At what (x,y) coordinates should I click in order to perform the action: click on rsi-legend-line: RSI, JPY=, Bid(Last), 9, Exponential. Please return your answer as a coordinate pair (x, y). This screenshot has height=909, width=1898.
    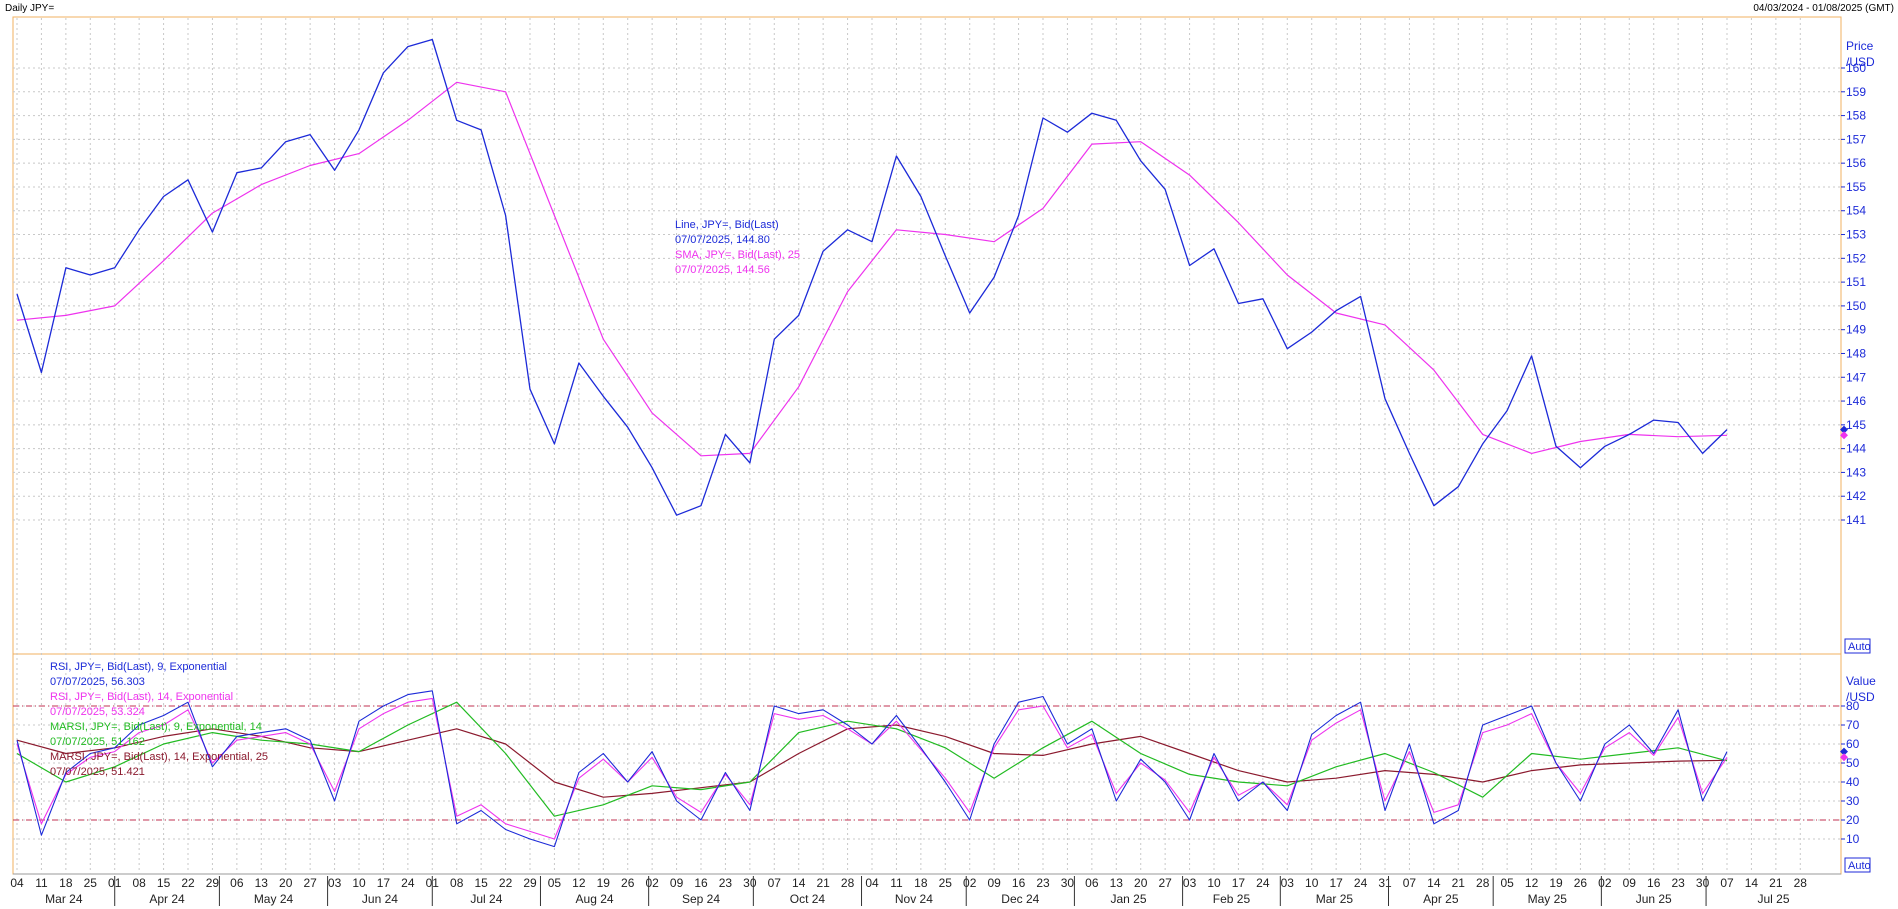
    Looking at the image, I should click on (138, 667).